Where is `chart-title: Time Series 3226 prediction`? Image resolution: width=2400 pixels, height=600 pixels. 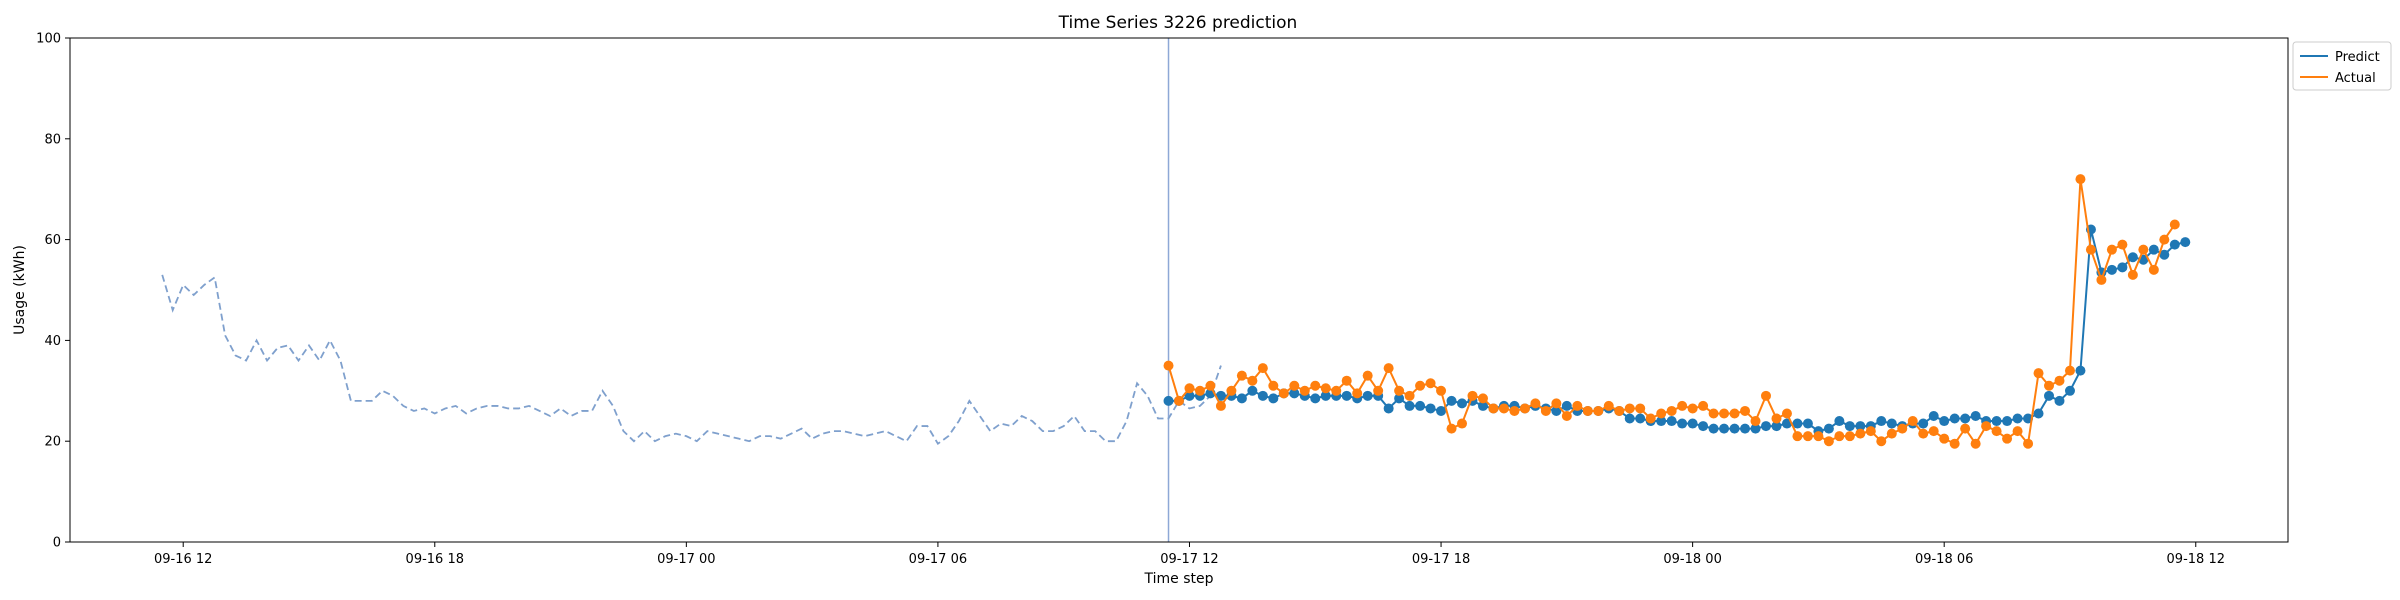 chart-title: Time Series 3226 prediction is located at coordinates (1178, 23).